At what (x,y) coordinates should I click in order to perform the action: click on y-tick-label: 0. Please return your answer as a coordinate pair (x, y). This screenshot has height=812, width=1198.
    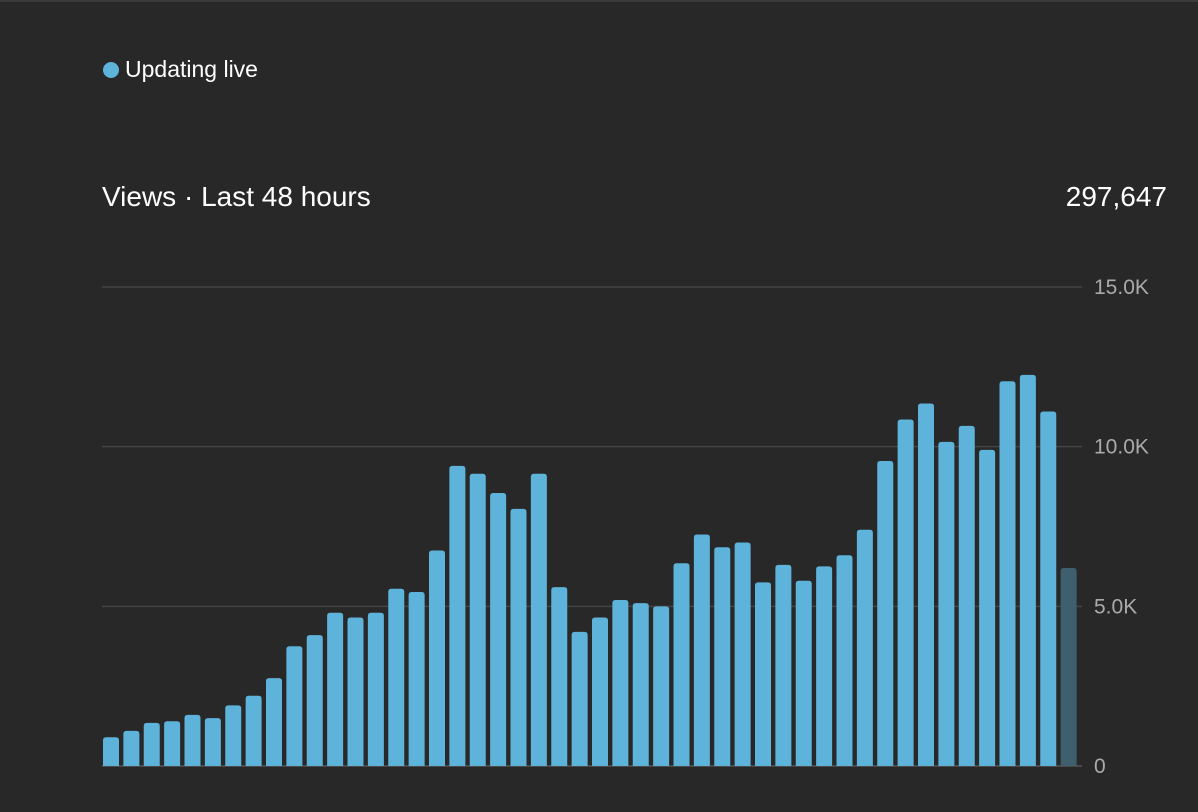
    Looking at the image, I should click on (1100, 766).